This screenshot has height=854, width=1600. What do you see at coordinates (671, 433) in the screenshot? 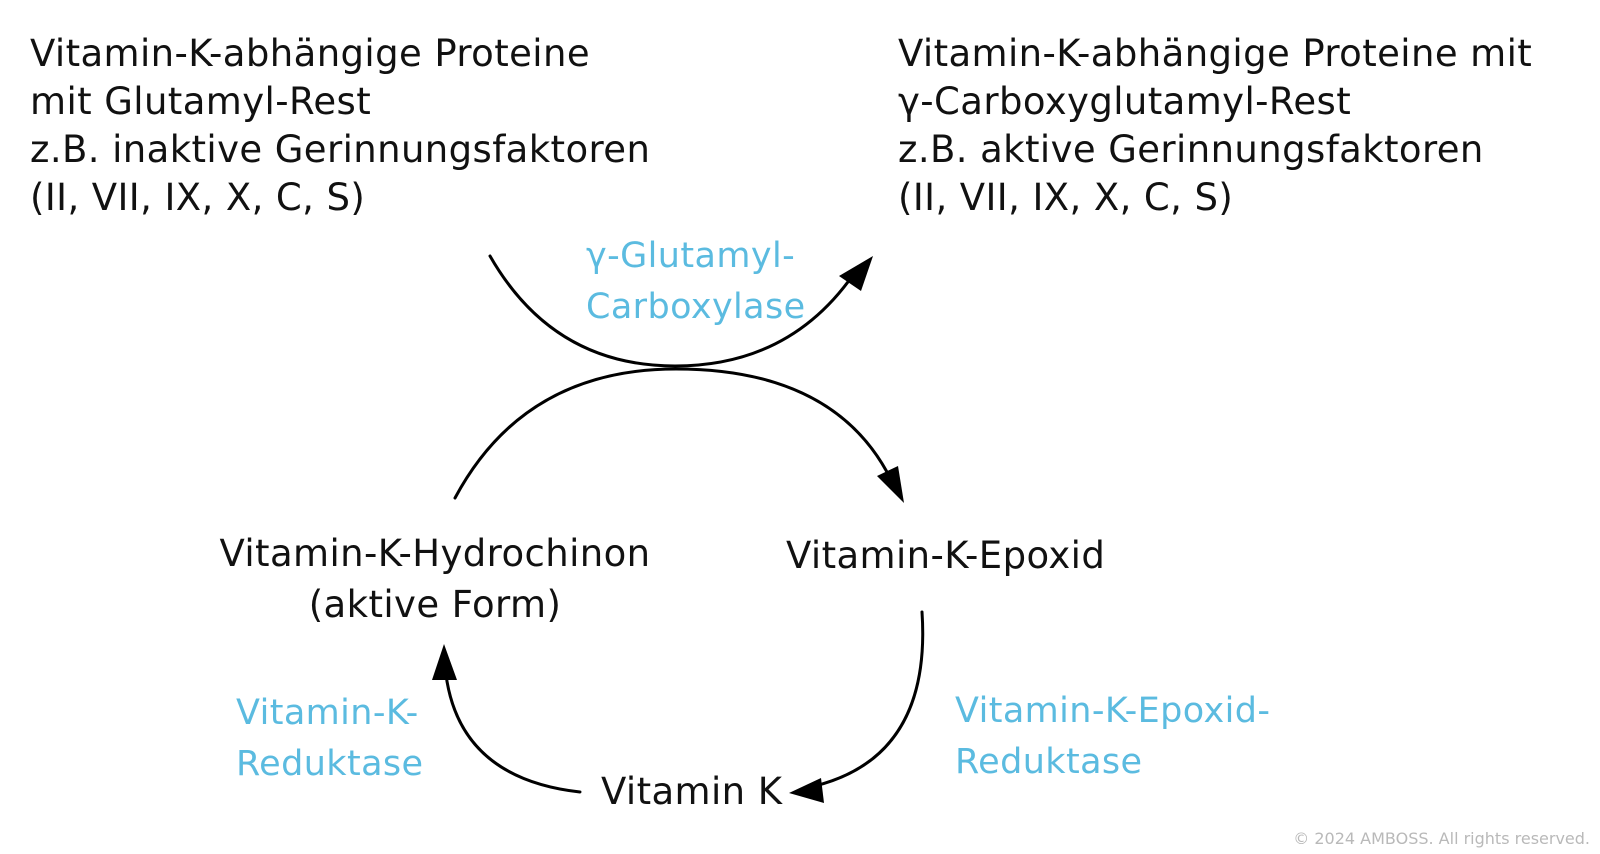
I see `hydrochinon-to-epoxid-arrow` at bounding box center [671, 433].